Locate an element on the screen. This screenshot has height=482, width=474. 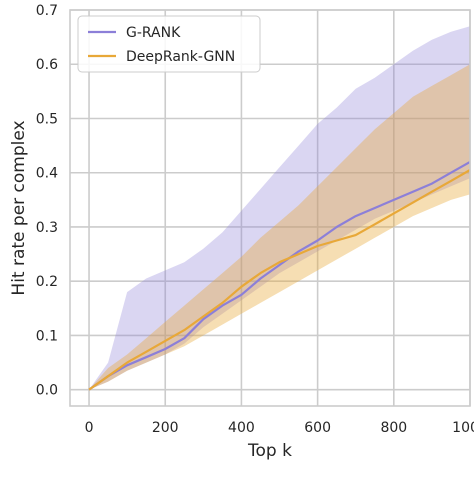
y-tick-label: 0.0 is located at coordinates (47, 391).